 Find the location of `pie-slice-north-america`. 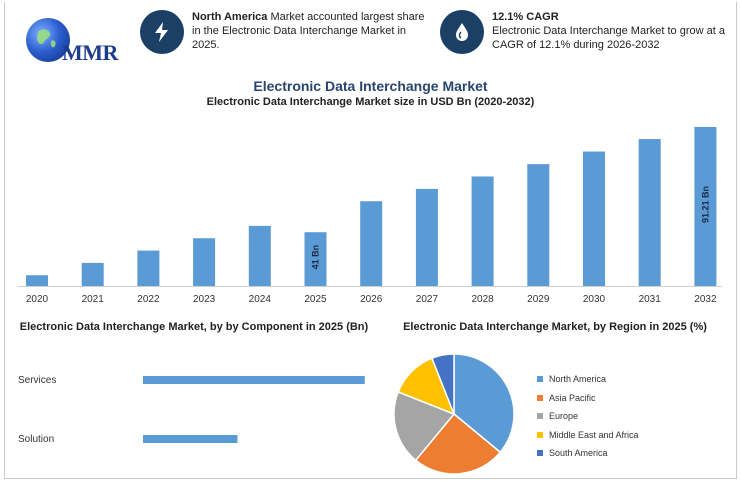

pie-slice-north-america is located at coordinates (484, 403).